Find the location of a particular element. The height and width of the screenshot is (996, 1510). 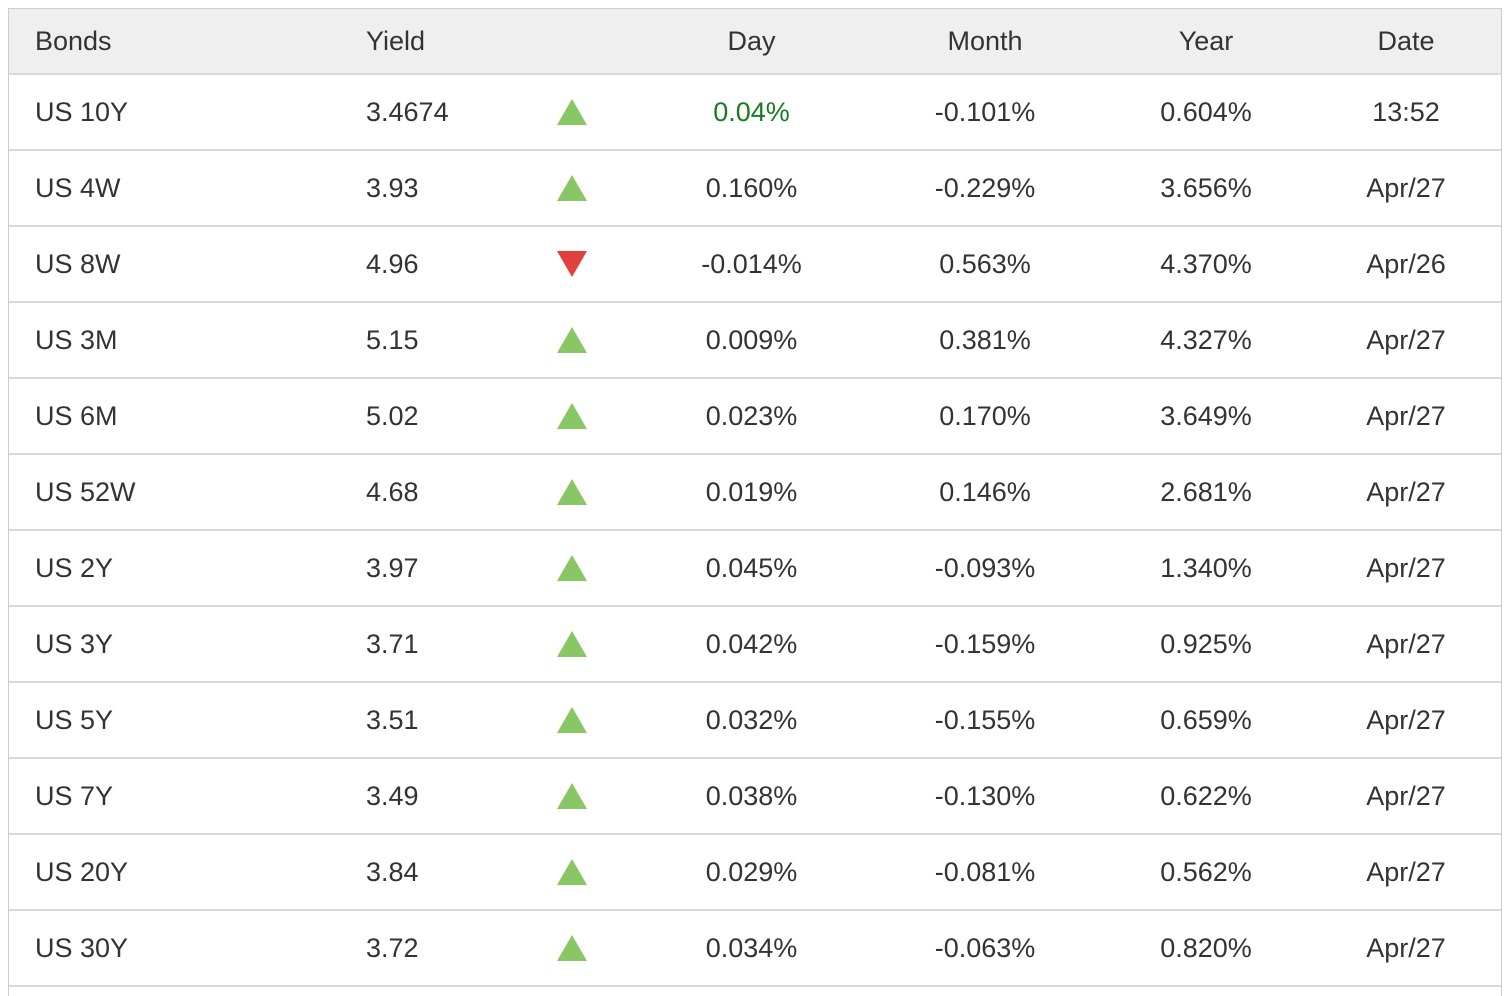

bond-name: US 52W is located at coordinates (85, 491).